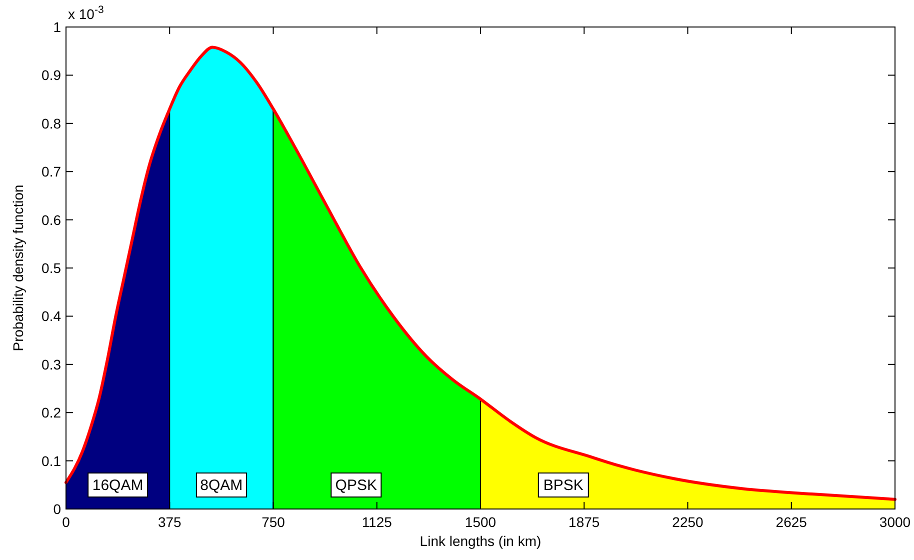 The height and width of the screenshot is (560, 914). I want to click on series-label: BPSK, so click(563, 485).